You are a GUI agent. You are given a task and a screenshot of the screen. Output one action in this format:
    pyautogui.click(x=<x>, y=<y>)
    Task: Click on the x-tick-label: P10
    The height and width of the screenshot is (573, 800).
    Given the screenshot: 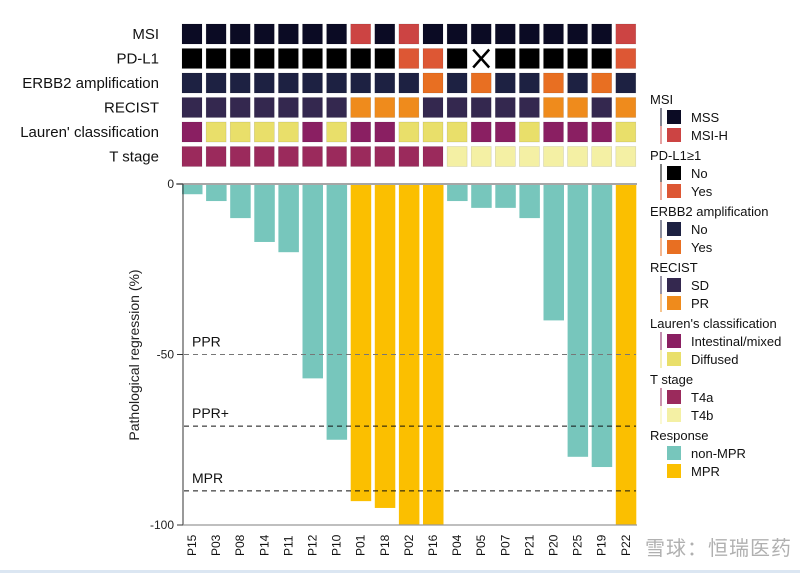 What is the action you would take?
    pyautogui.click(x=337, y=545)
    